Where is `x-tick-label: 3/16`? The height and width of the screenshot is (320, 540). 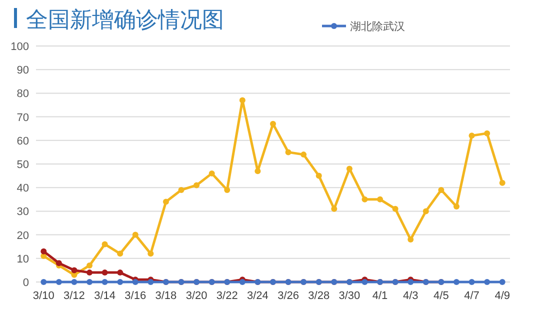
x-tick-label: 3/16 is located at coordinates (135, 296).